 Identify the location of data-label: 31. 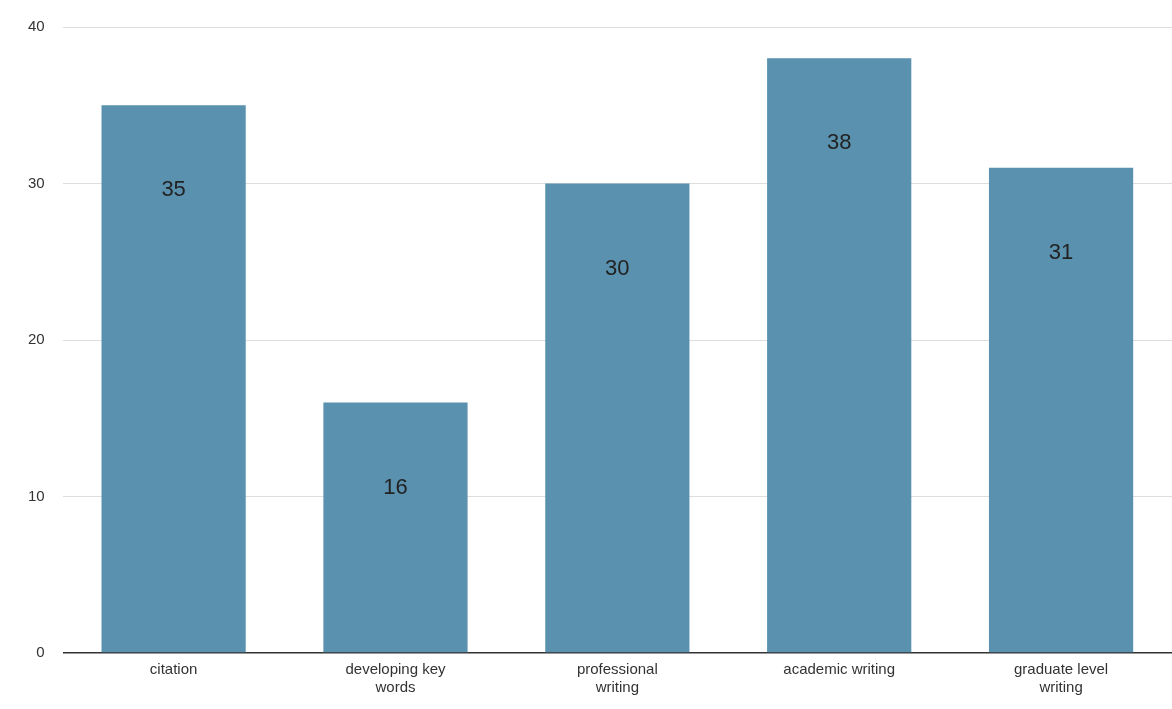
(1061, 251).